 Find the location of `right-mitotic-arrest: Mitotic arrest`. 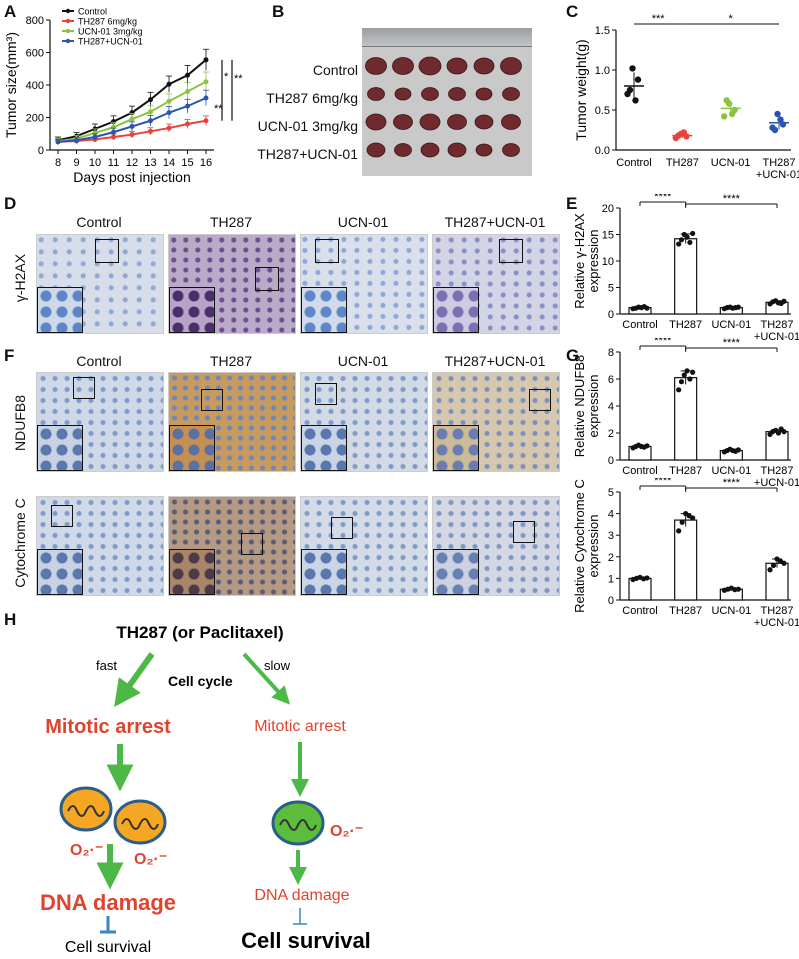

right-mitotic-arrest: Mitotic arrest is located at coordinates (300, 726).